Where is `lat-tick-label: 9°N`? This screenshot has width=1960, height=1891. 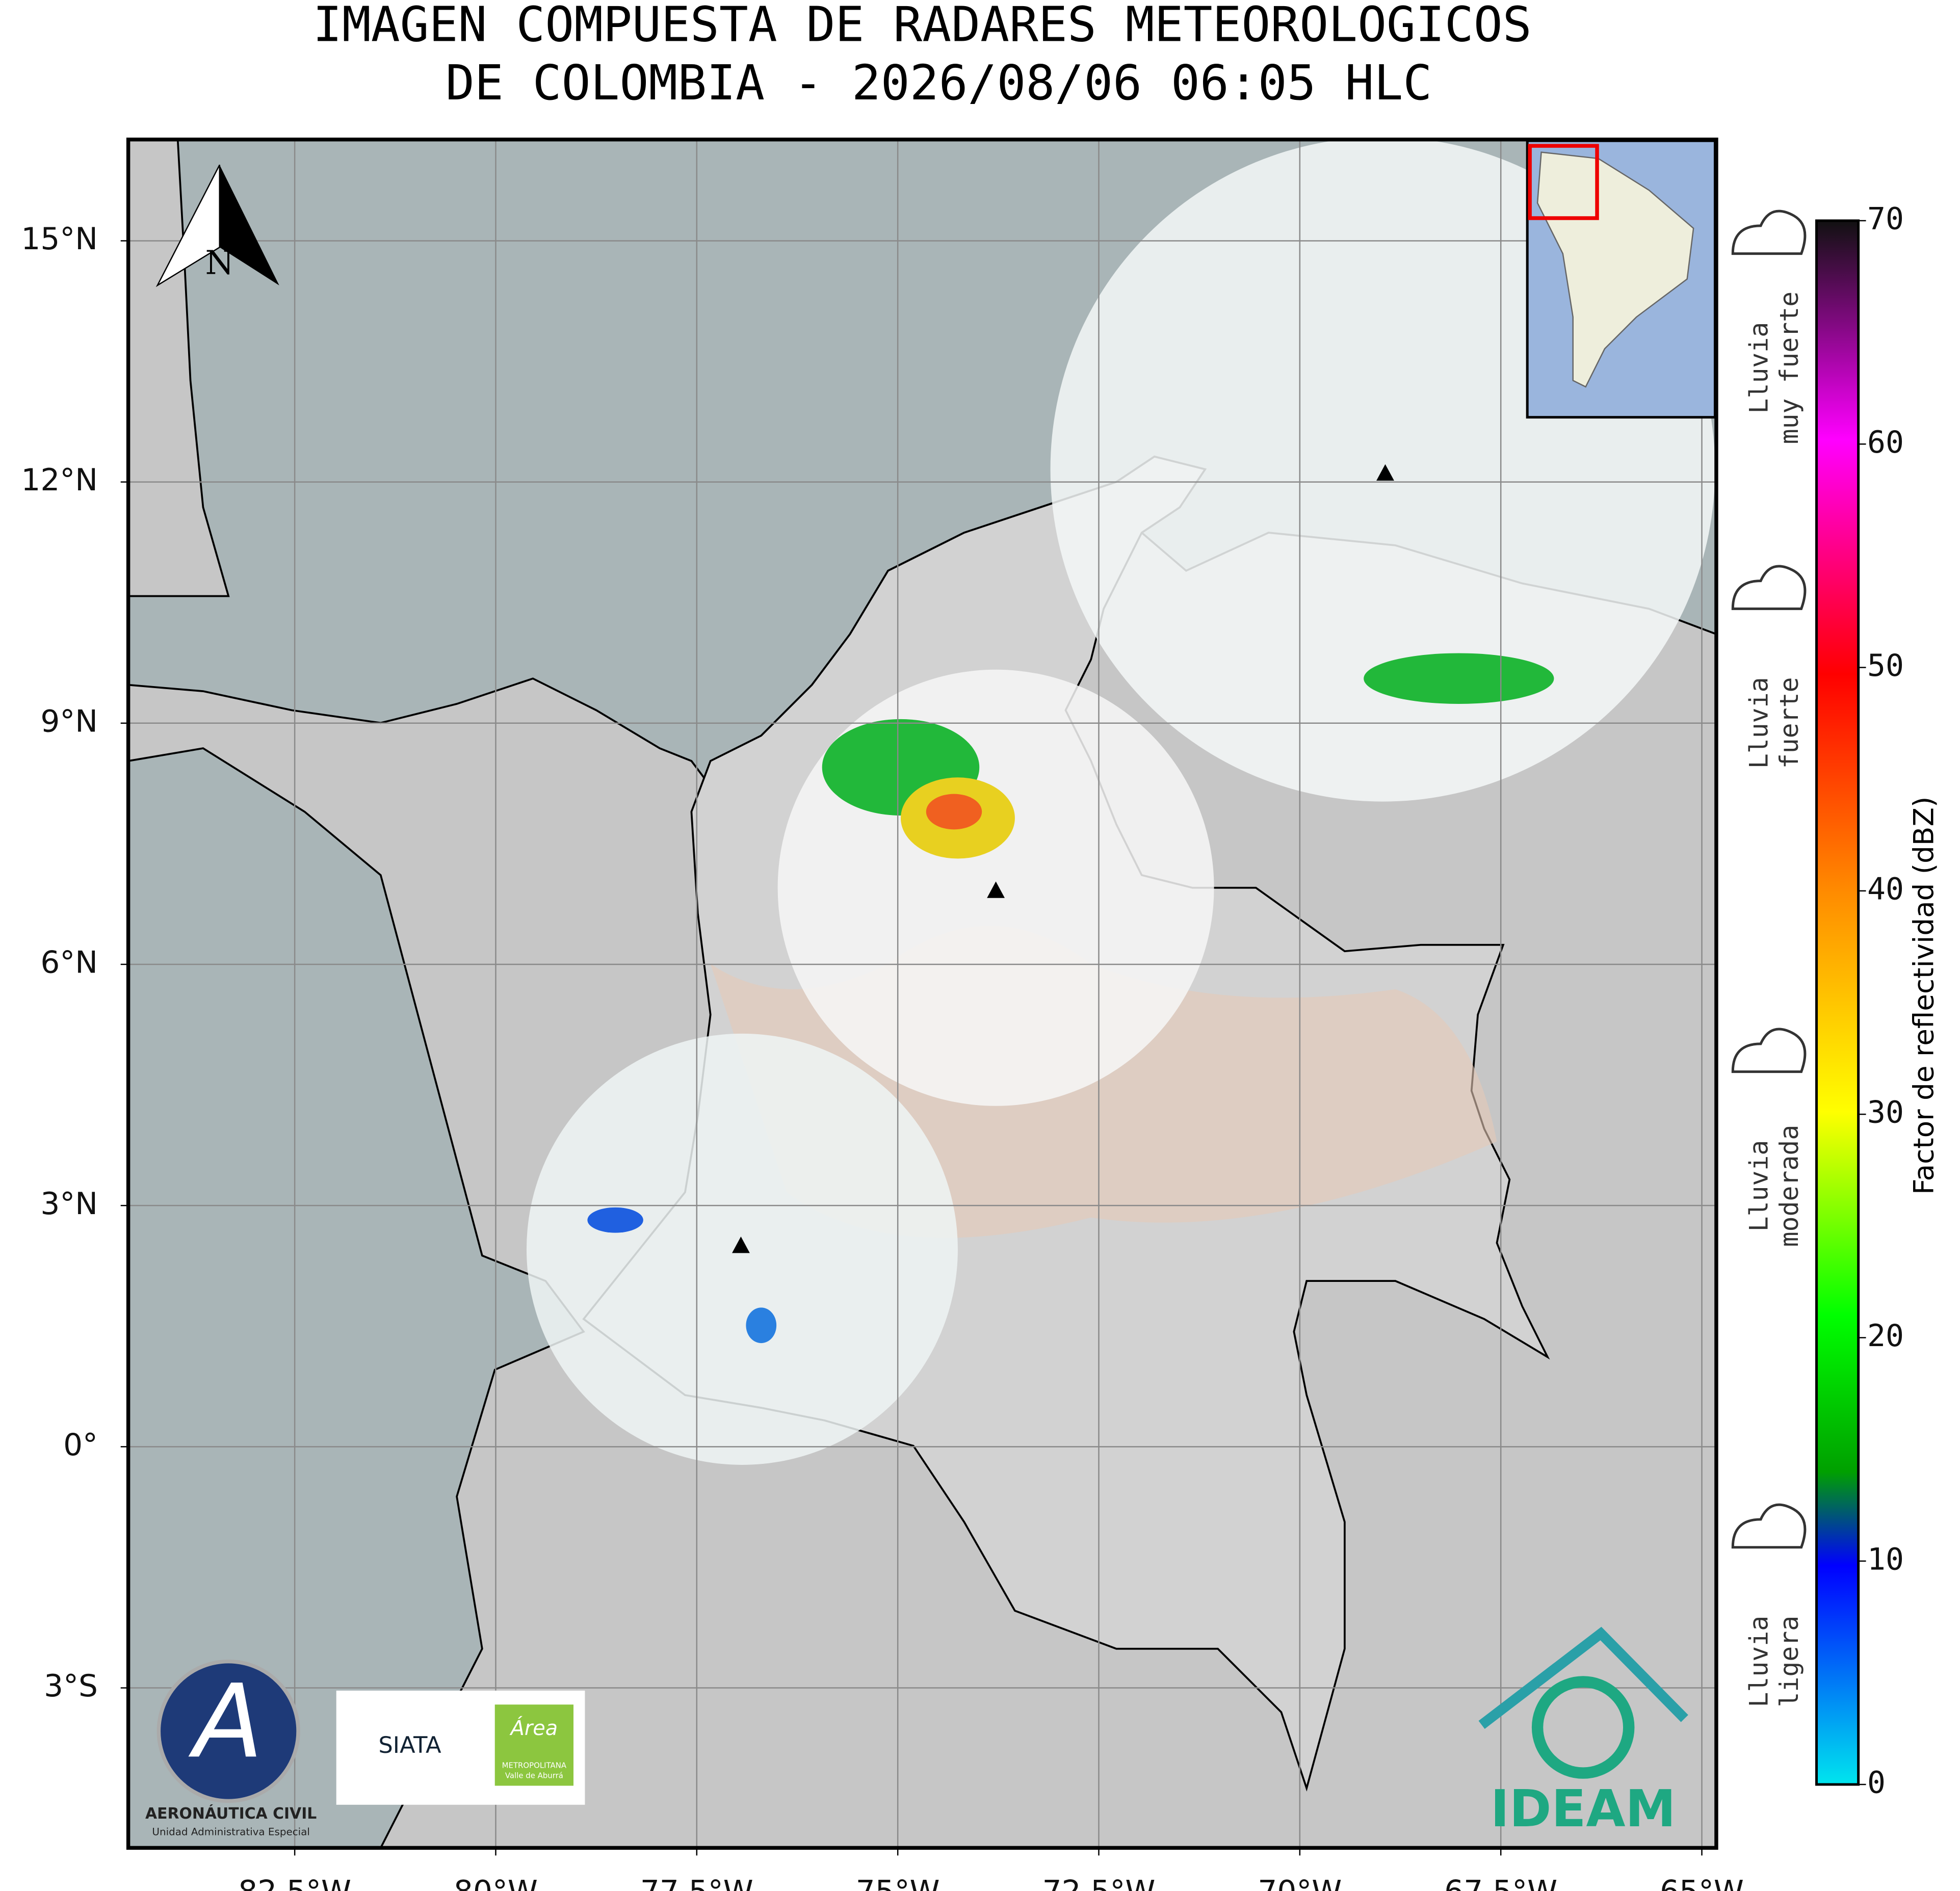
lat-tick-label: 9°N is located at coordinates (69, 721).